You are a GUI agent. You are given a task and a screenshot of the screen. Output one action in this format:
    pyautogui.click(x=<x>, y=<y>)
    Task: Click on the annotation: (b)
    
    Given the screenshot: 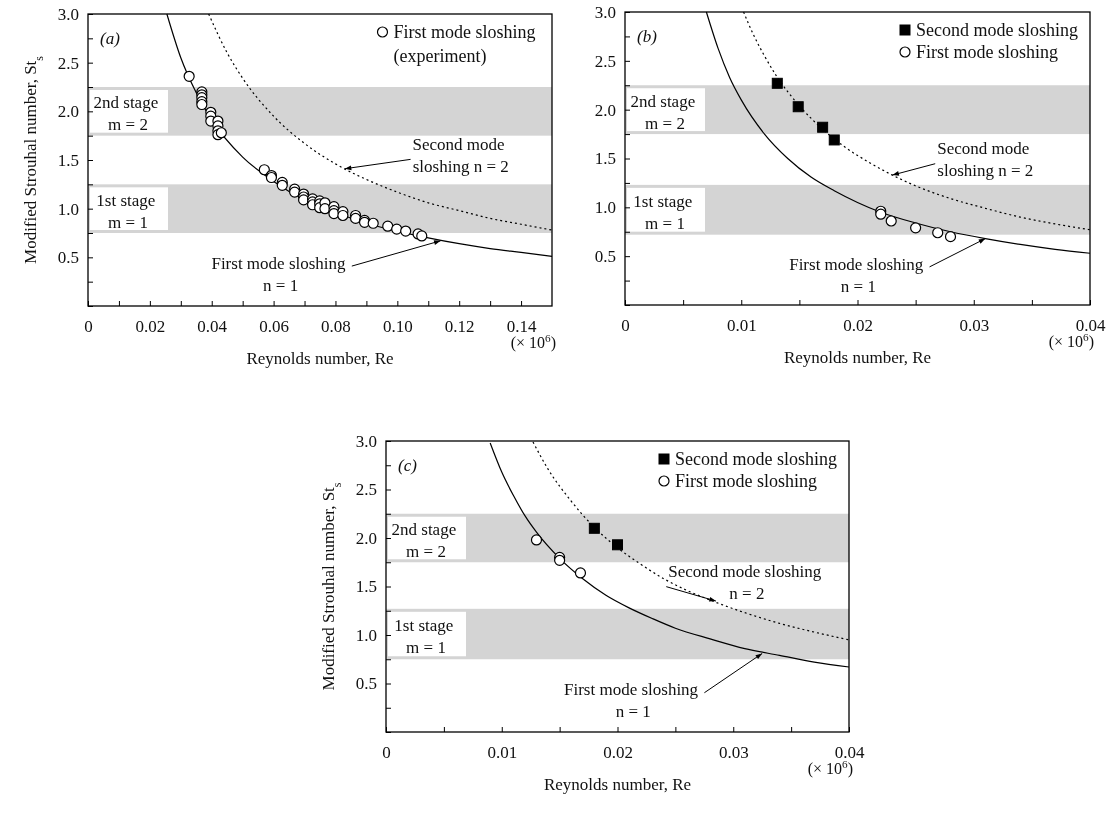 What is the action you would take?
    pyautogui.click(x=647, y=36)
    